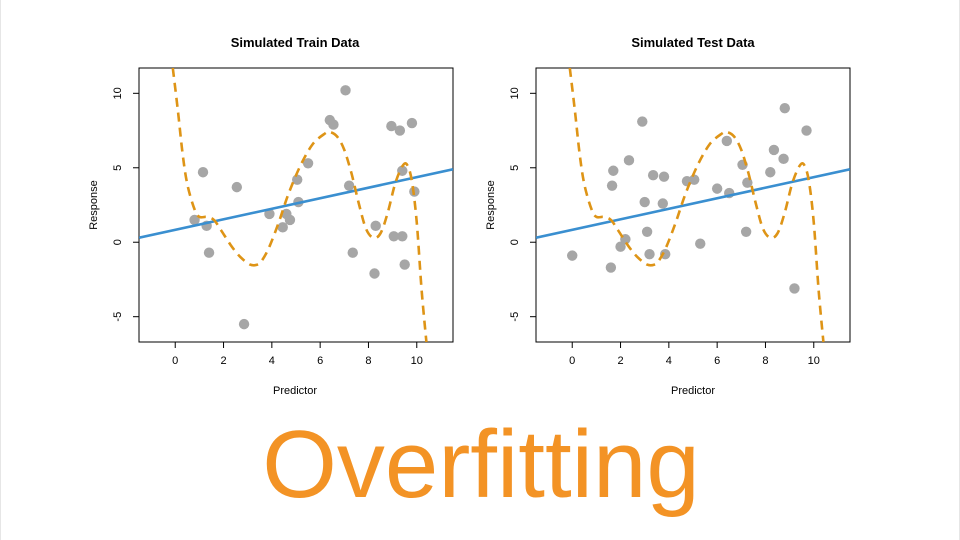 The image size is (960, 540). What do you see at coordinates (481, 464) in the screenshot?
I see `slide-title: Overfitting` at bounding box center [481, 464].